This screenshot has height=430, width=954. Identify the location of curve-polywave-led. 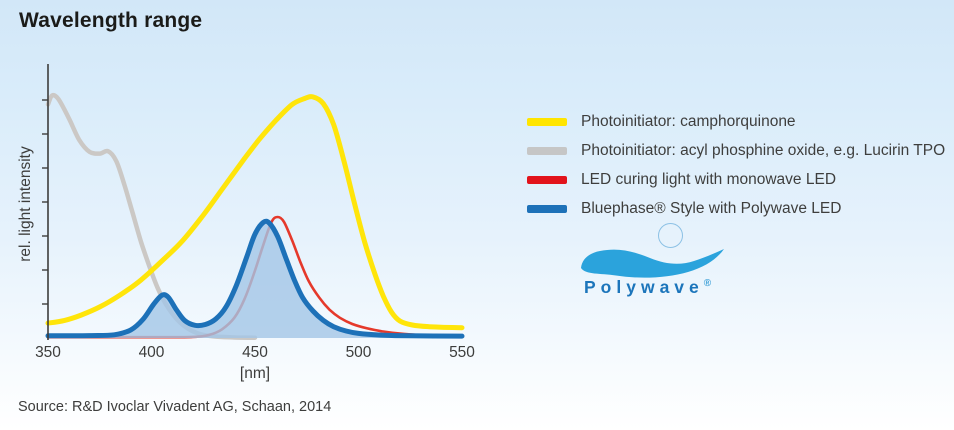
(255, 278).